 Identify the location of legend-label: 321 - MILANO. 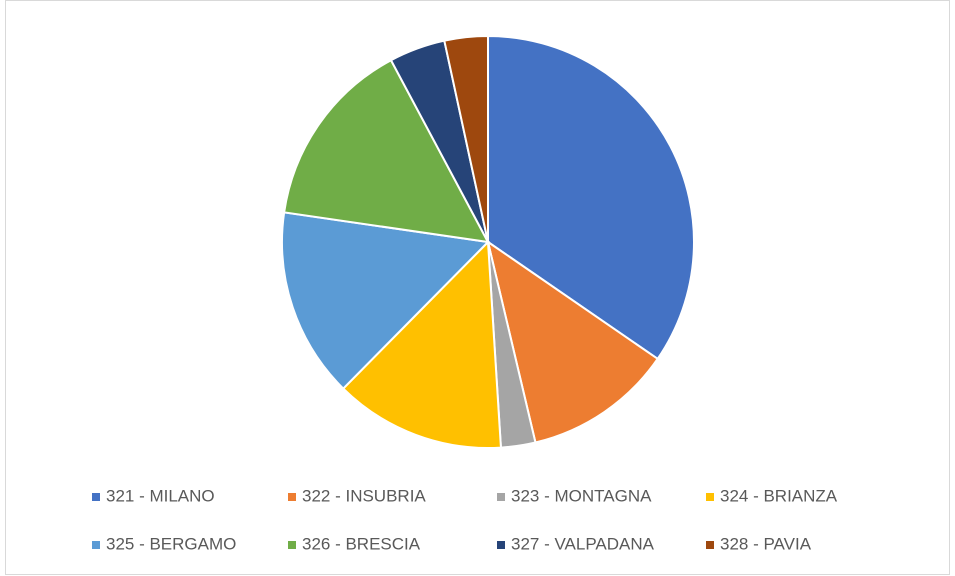
(160, 495).